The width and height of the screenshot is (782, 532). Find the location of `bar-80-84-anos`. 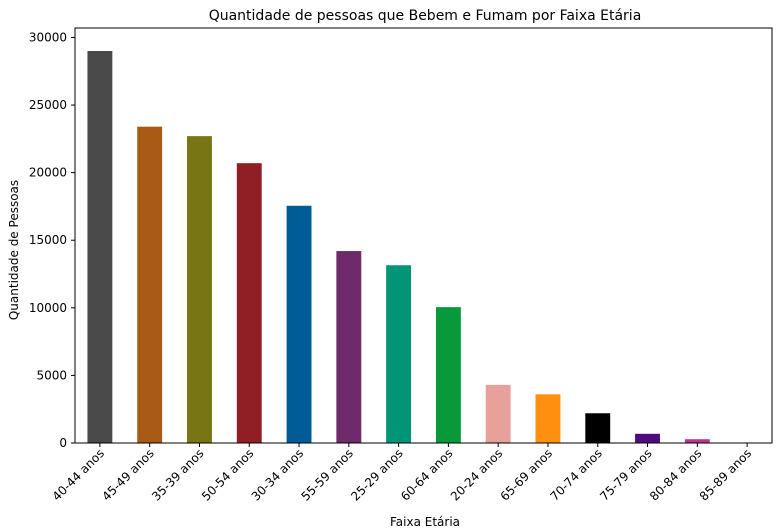

bar-80-84-anos is located at coordinates (697, 441).